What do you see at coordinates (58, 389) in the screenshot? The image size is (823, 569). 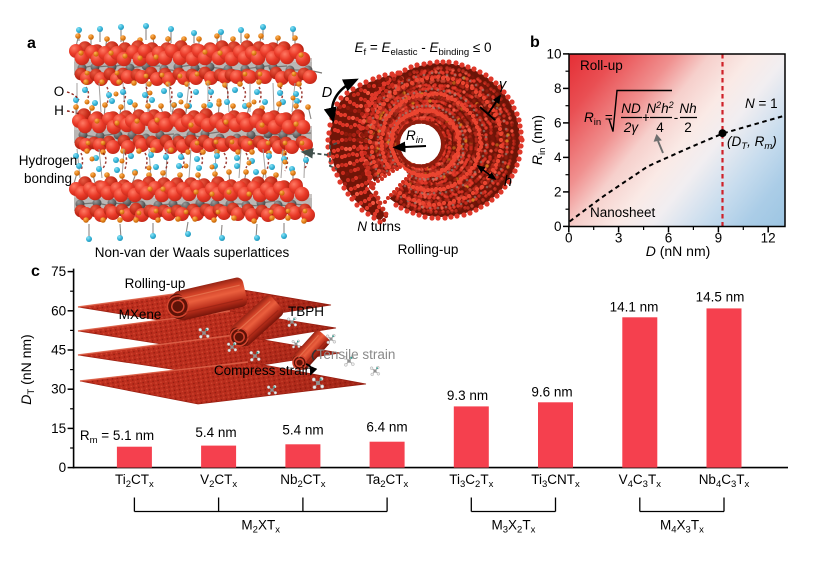 I see `svg-text: 30` at bounding box center [58, 389].